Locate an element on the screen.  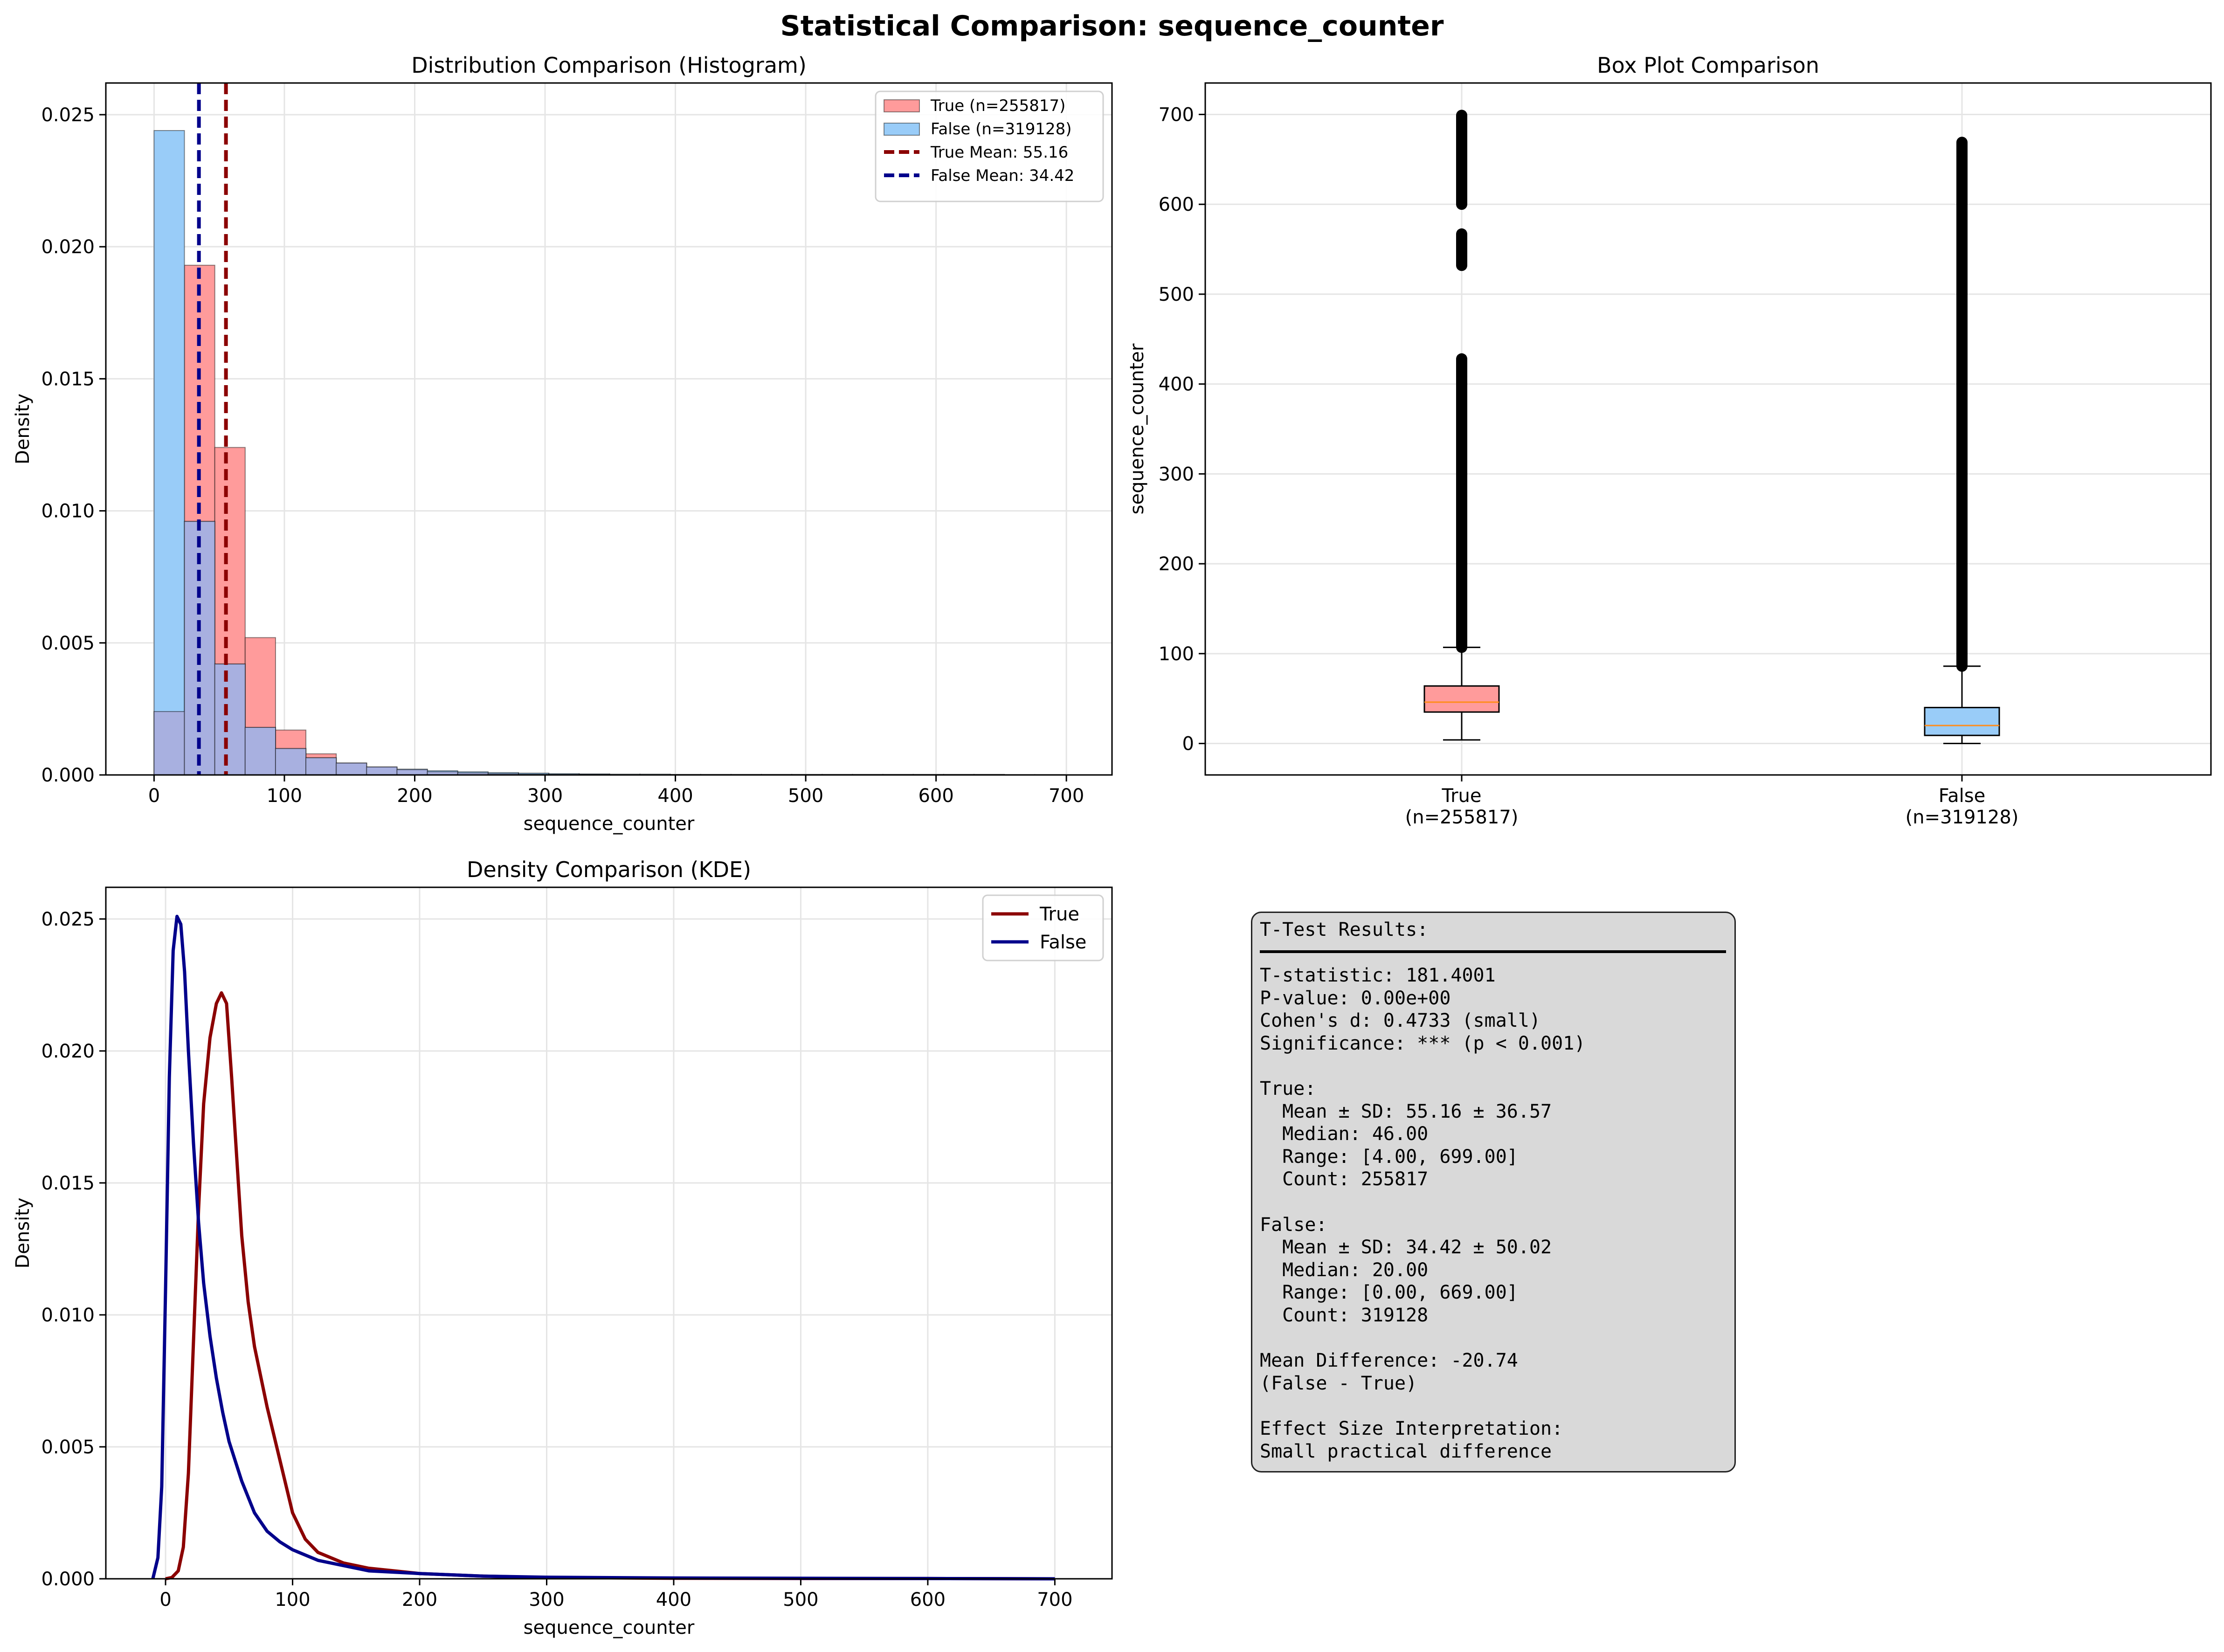
legend-label: False Mean: 34.42 is located at coordinates (1002, 175).